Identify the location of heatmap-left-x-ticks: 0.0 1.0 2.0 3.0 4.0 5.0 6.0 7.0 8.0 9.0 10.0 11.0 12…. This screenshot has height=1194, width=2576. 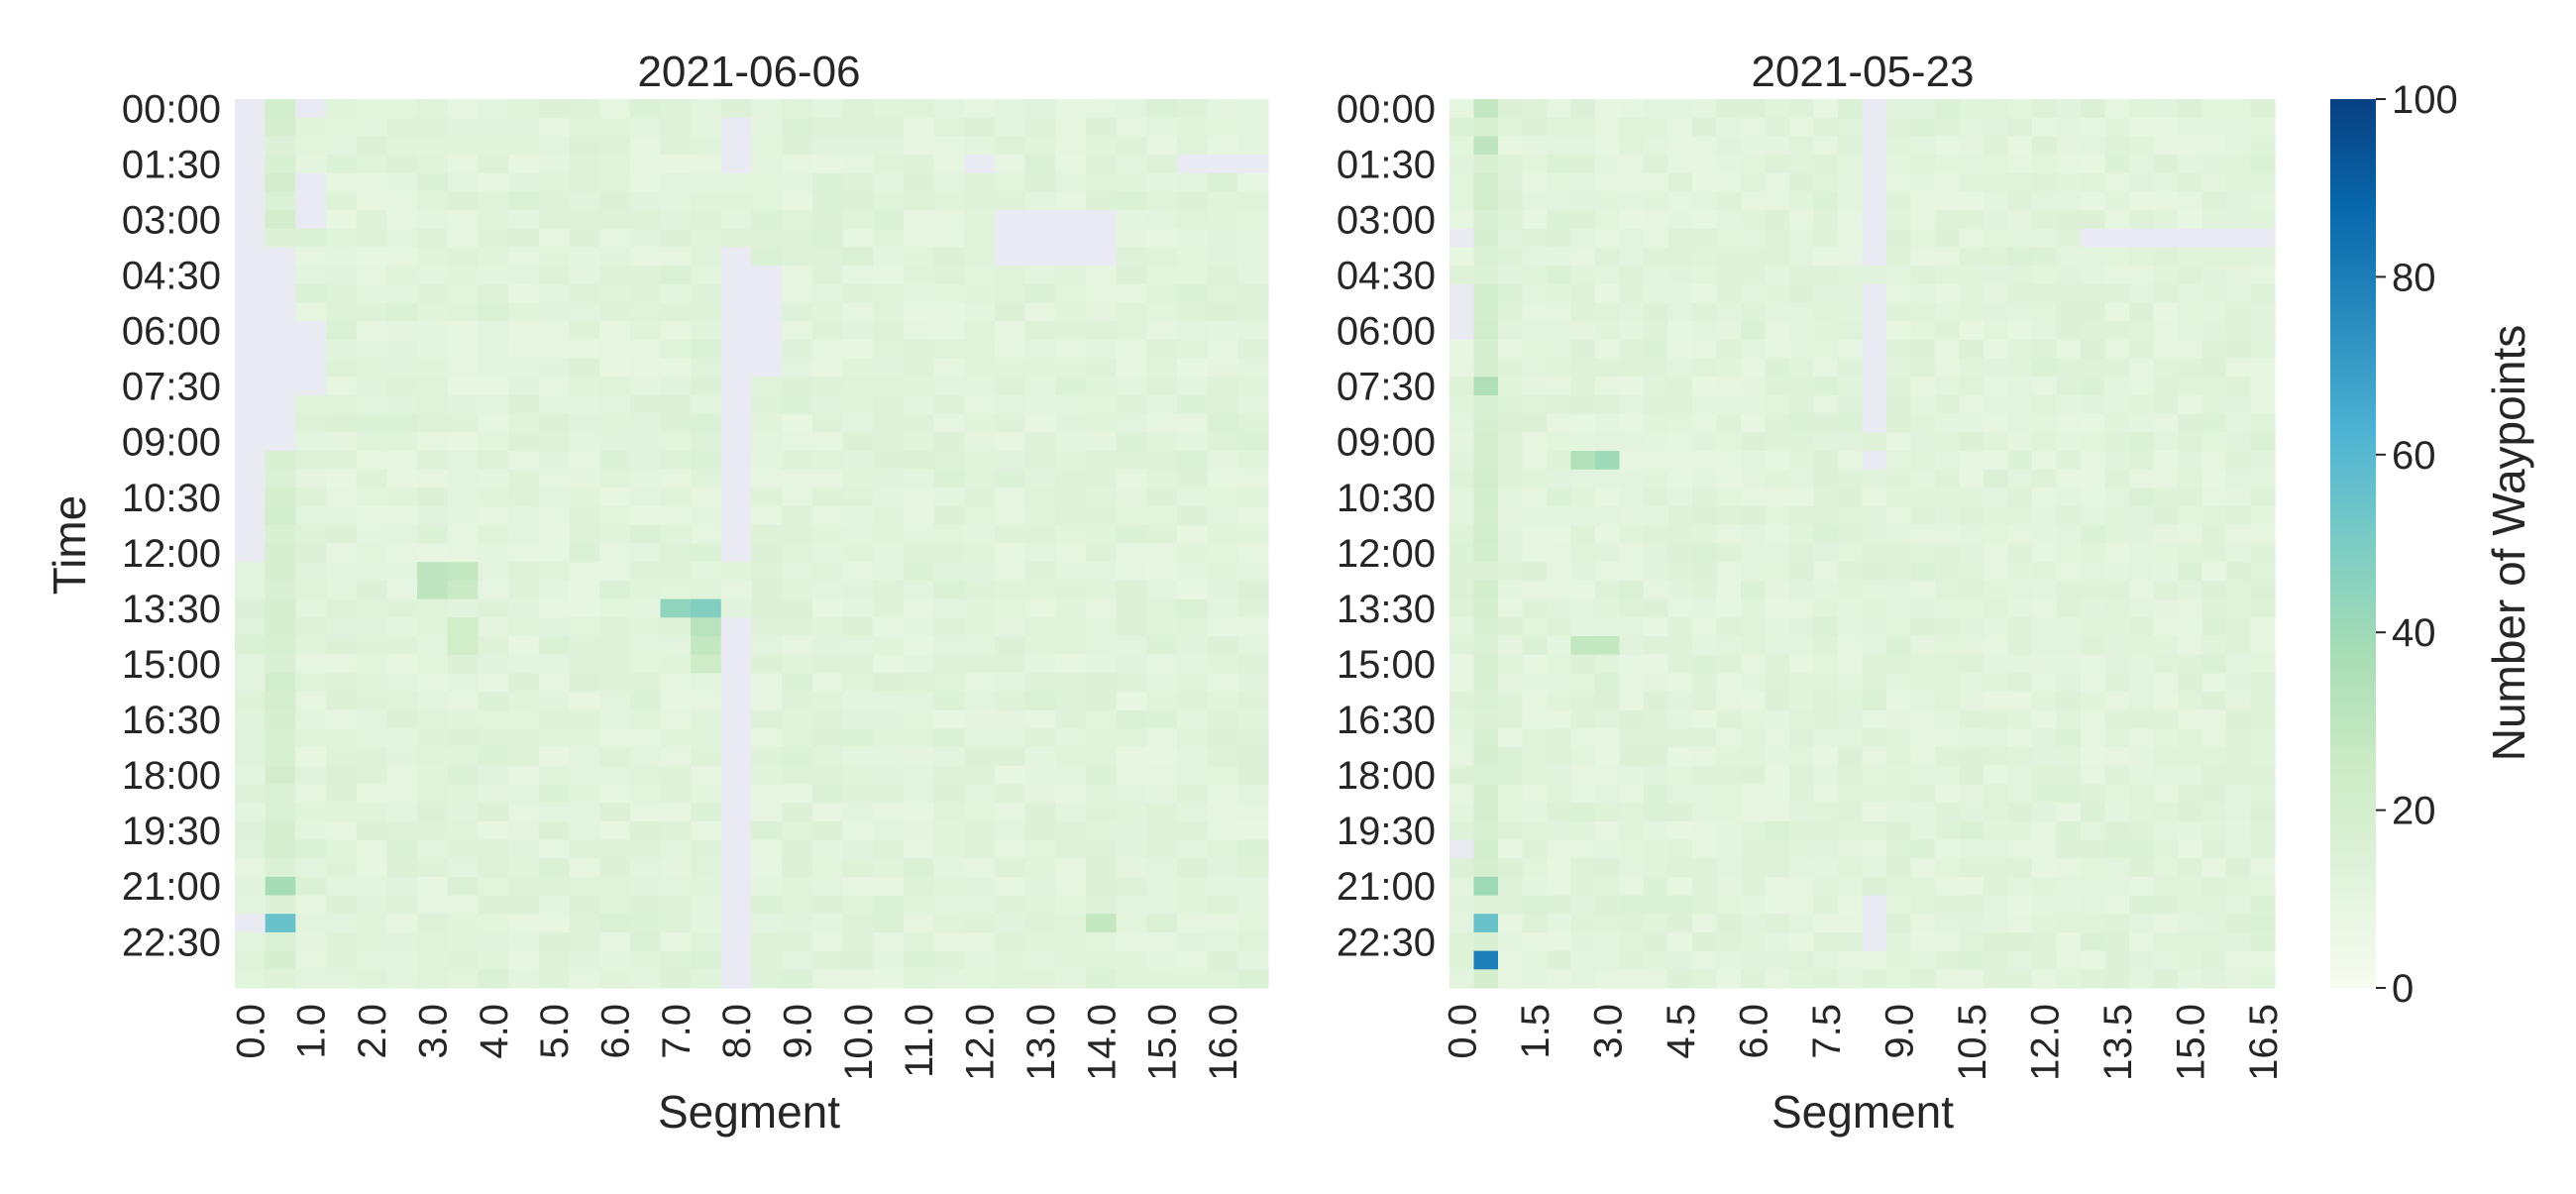
(737, 1042).